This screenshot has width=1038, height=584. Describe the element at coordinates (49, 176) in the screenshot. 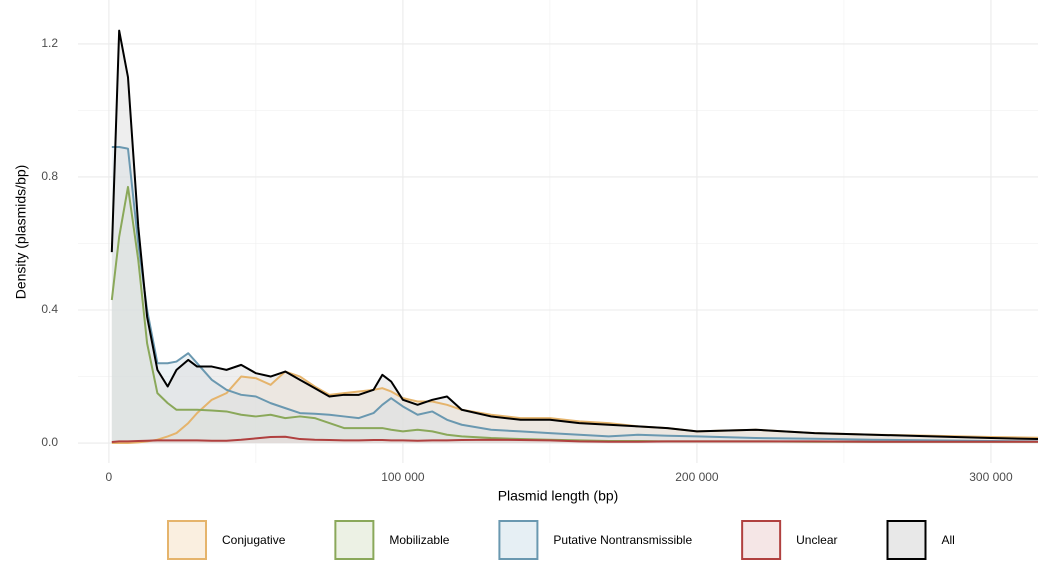

I see `y-tick-label: 0.8` at that location.